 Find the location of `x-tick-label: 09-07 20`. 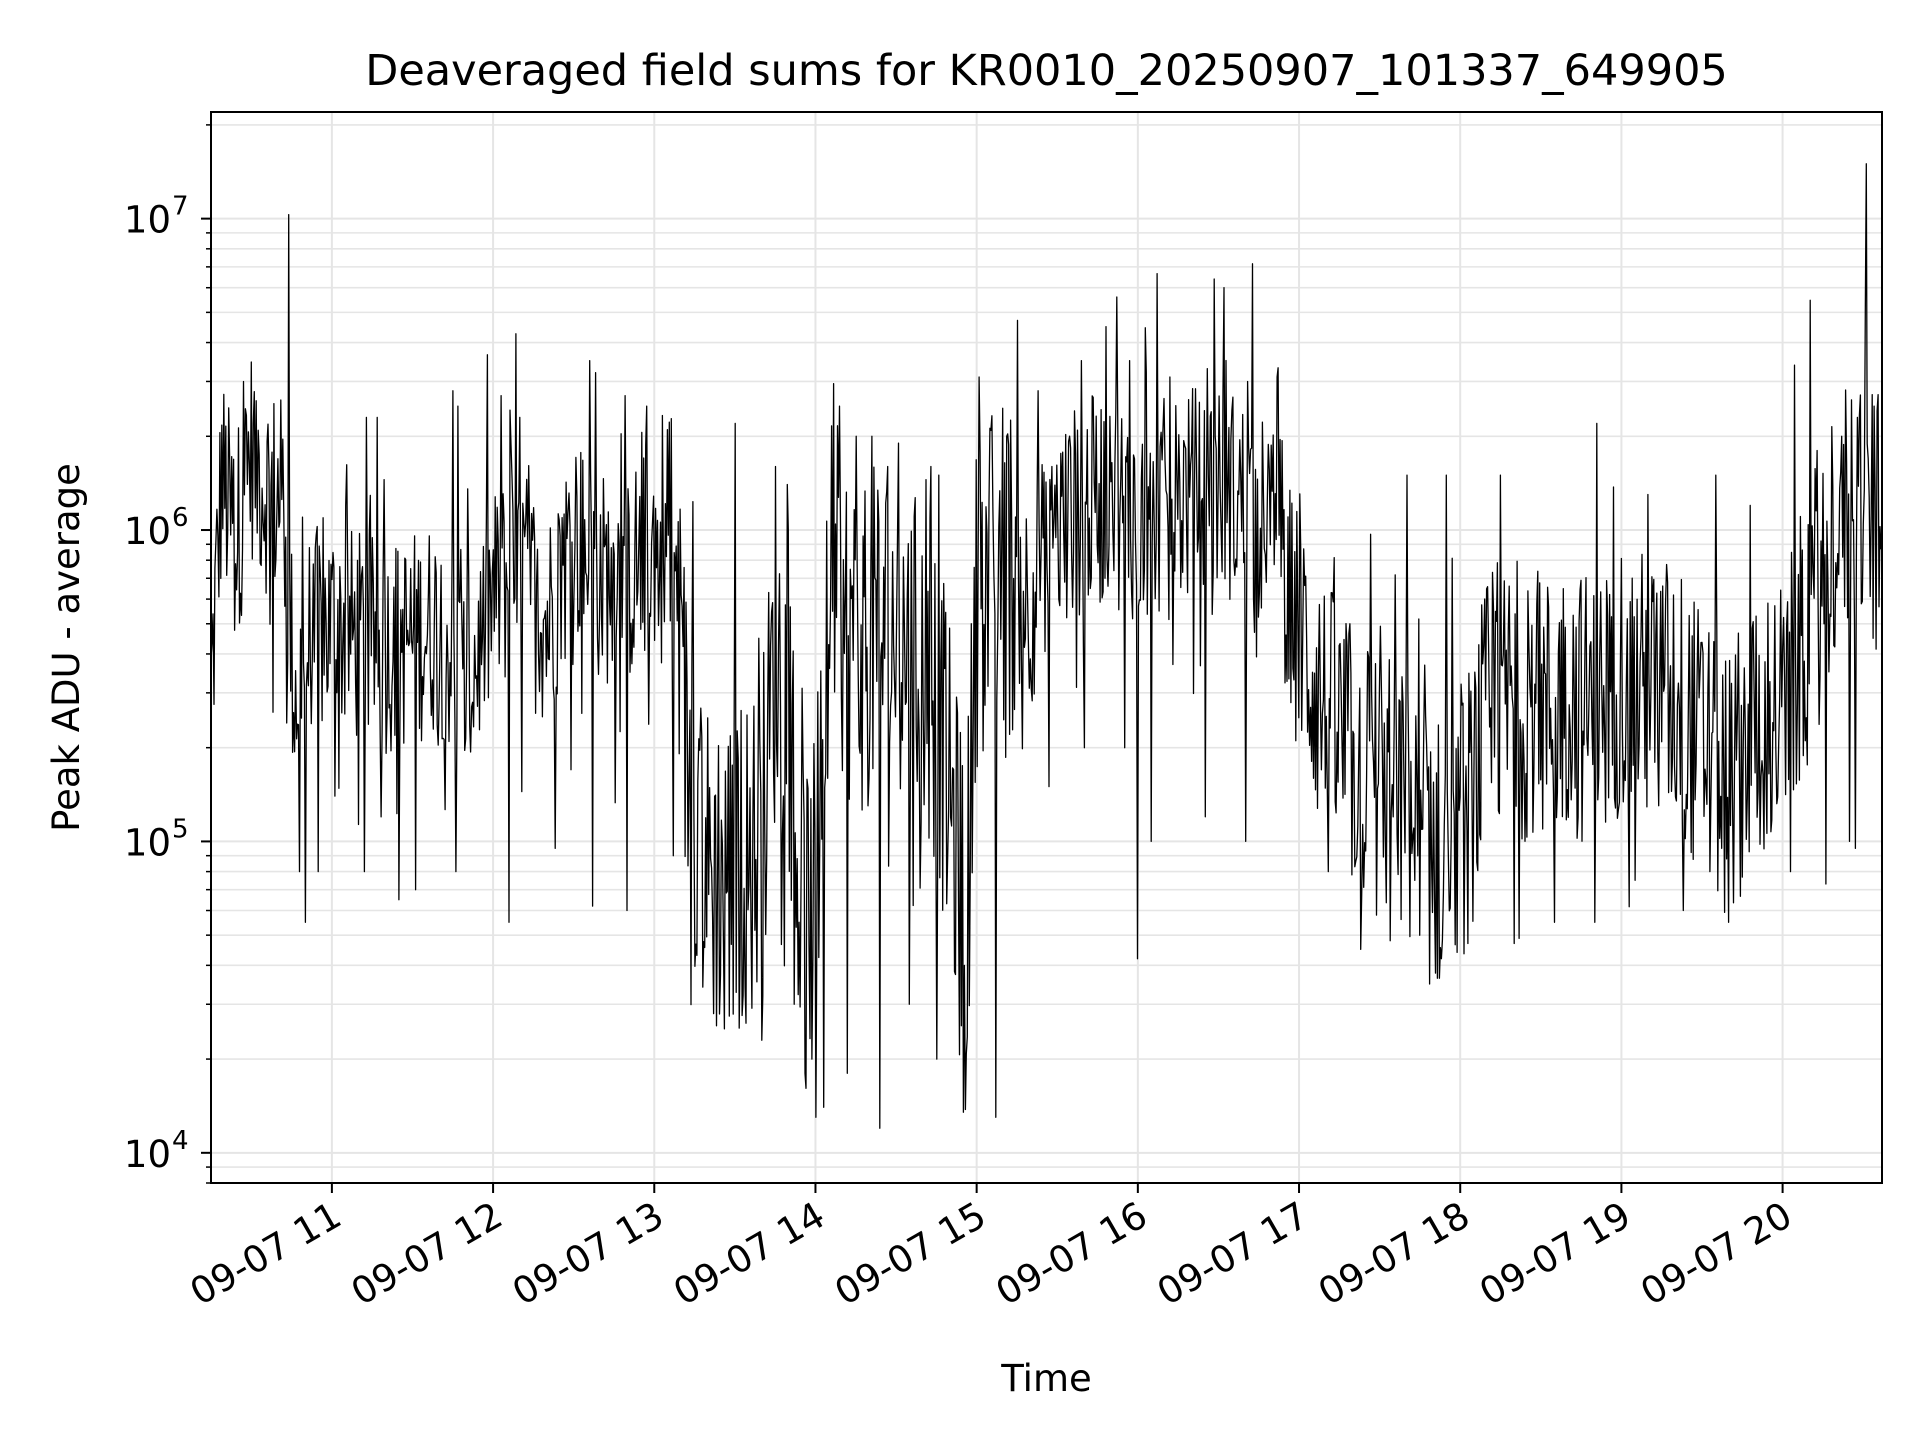

x-tick-label: 09-07 20 is located at coordinates (1717, 1254).